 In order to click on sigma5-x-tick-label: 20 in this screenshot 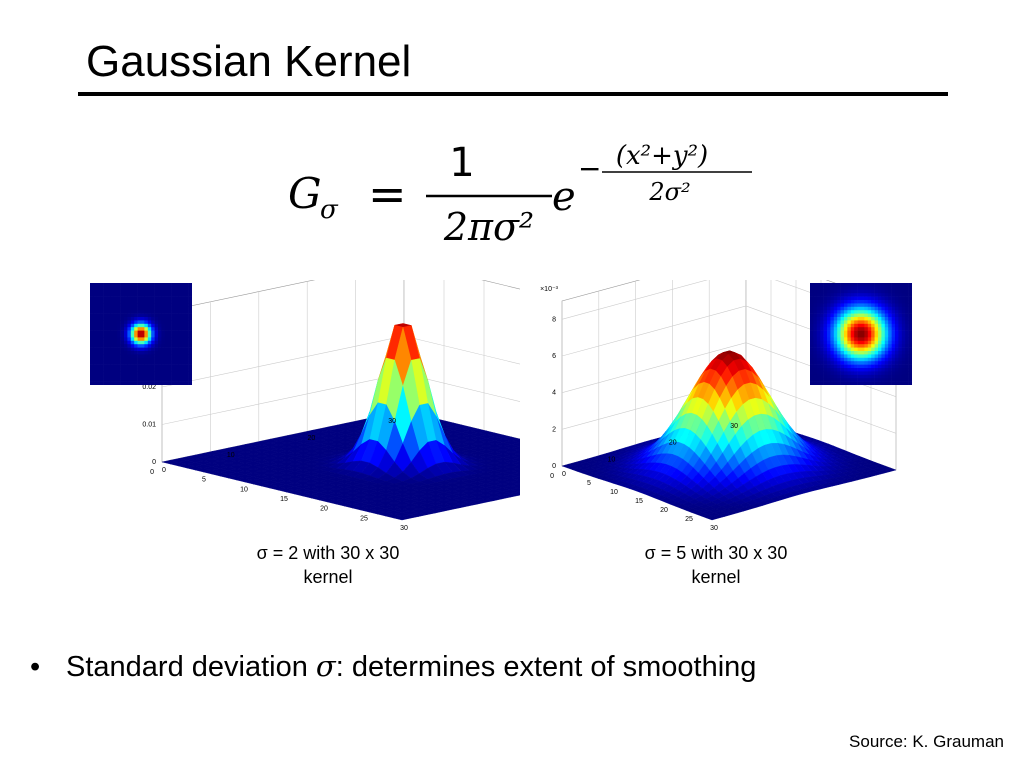, I will do `click(664, 510)`.